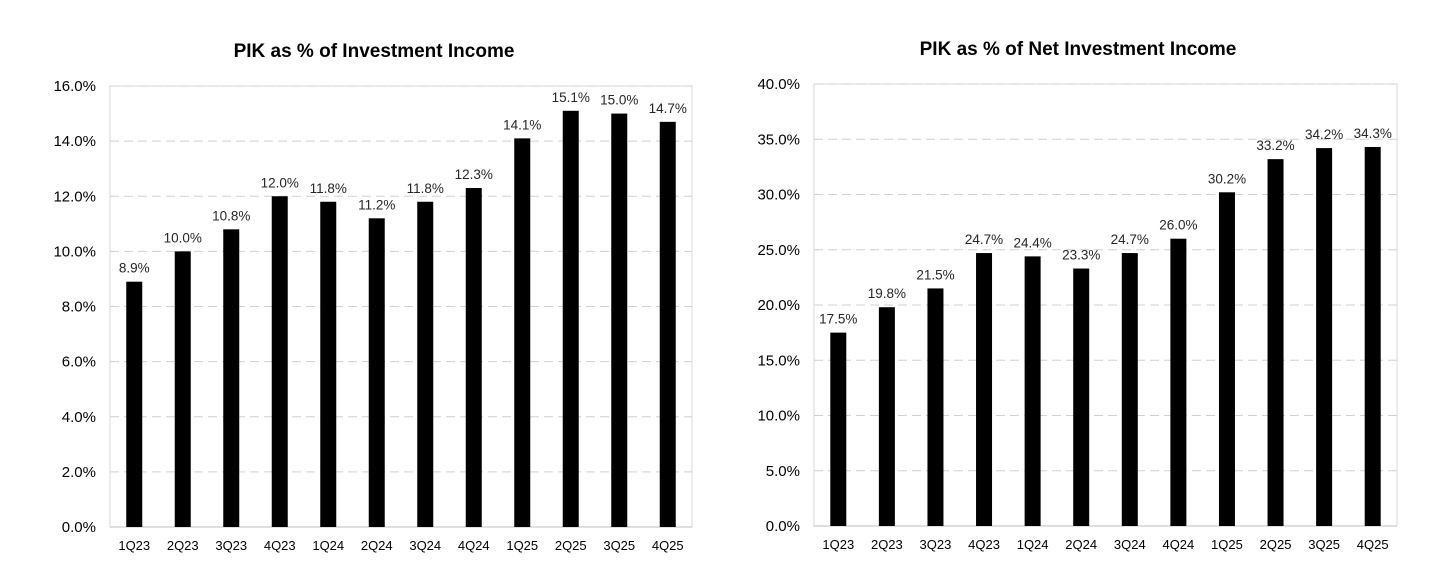  What do you see at coordinates (668, 108) in the screenshot?
I see `data-label: 14.7%` at bounding box center [668, 108].